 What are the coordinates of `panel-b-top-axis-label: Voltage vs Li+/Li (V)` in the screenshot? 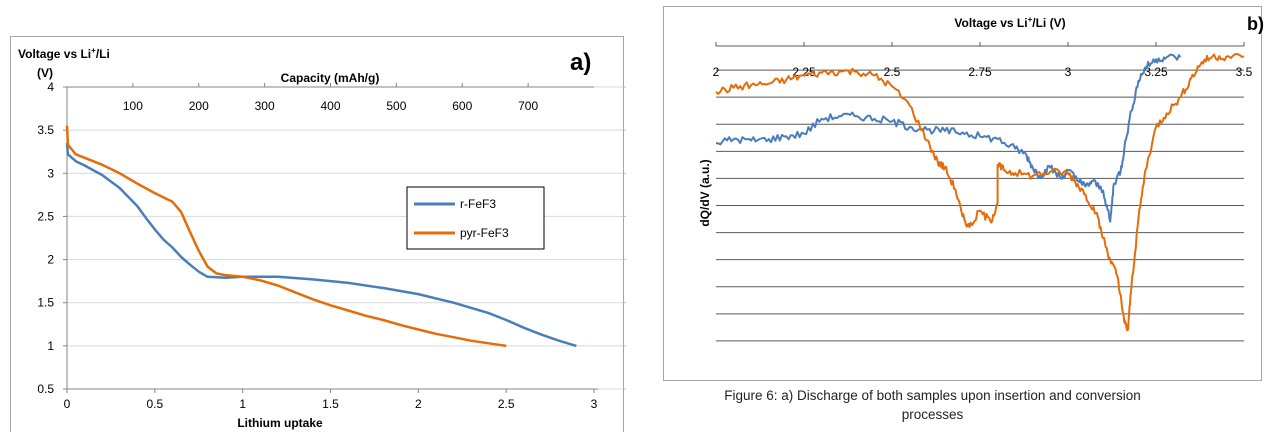 It's located at (1009, 22).